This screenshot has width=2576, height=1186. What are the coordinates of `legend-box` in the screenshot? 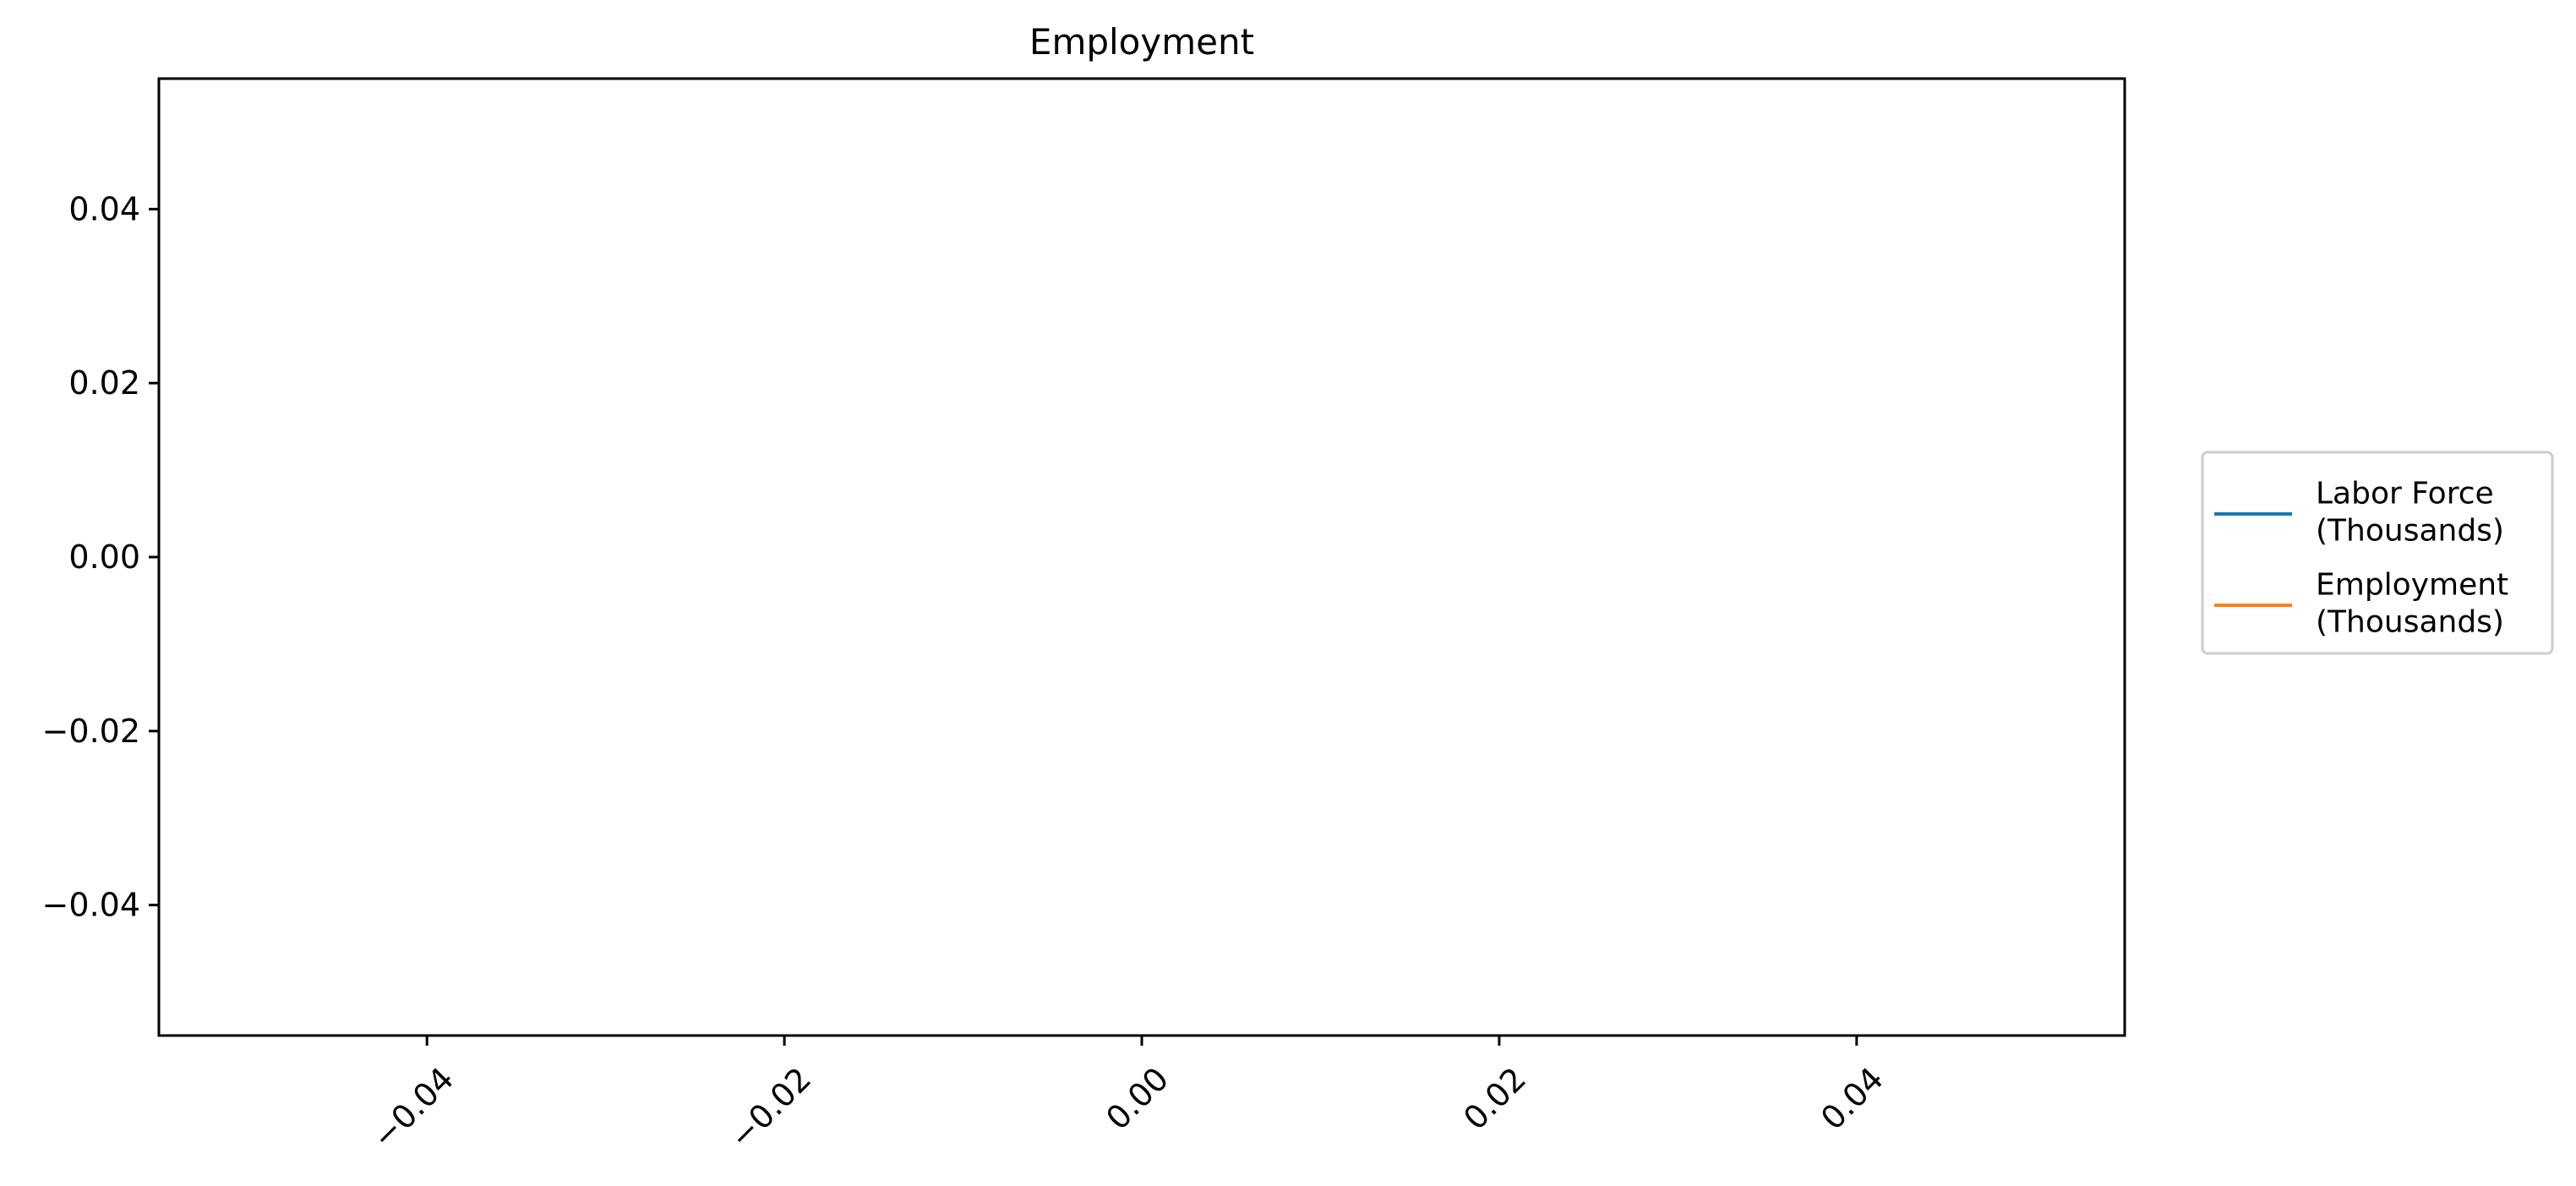 It's located at (2377, 553).